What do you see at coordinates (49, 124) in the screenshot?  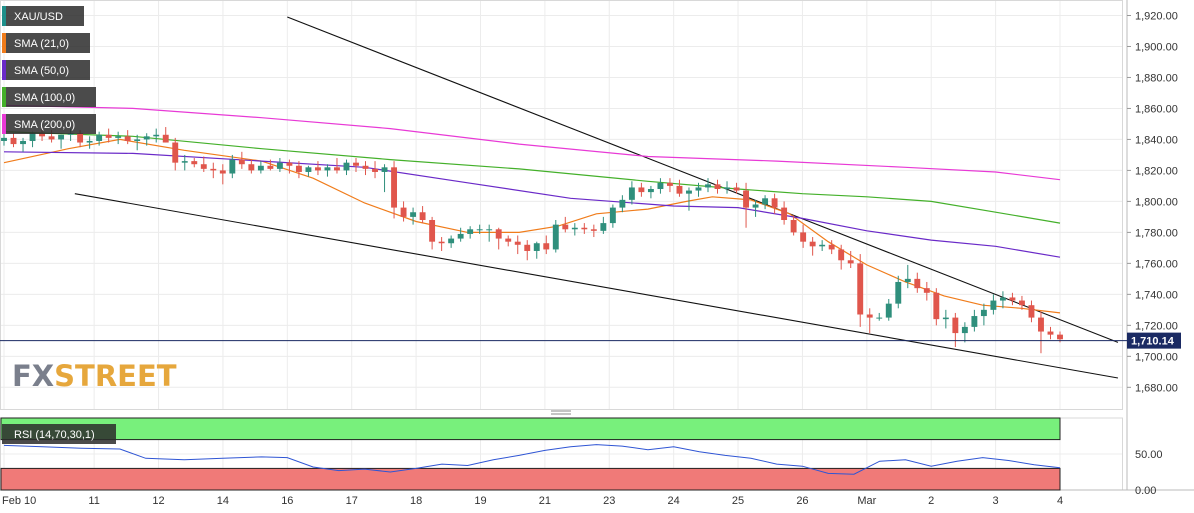 I see `legend-item: SMA (200,0)` at bounding box center [49, 124].